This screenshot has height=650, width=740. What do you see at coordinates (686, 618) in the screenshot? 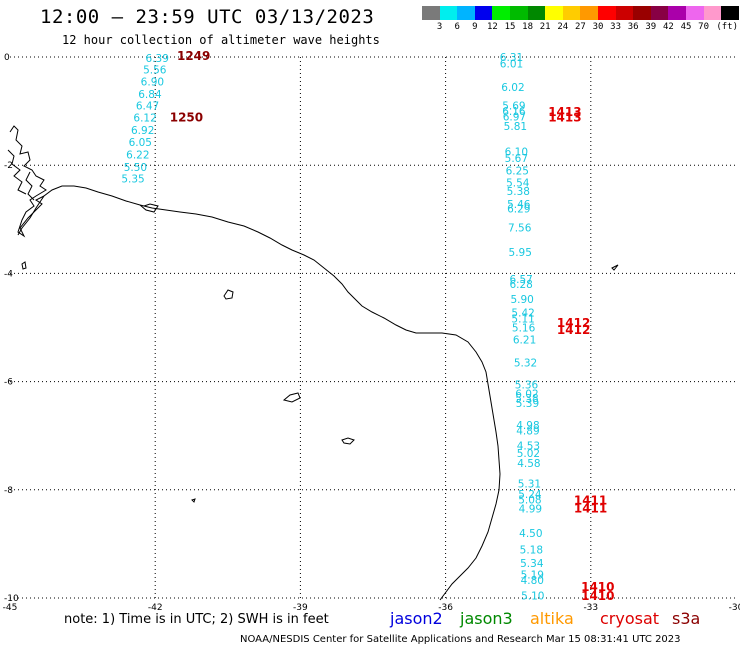
I see `legend-s3a: s3a` at bounding box center [686, 618].